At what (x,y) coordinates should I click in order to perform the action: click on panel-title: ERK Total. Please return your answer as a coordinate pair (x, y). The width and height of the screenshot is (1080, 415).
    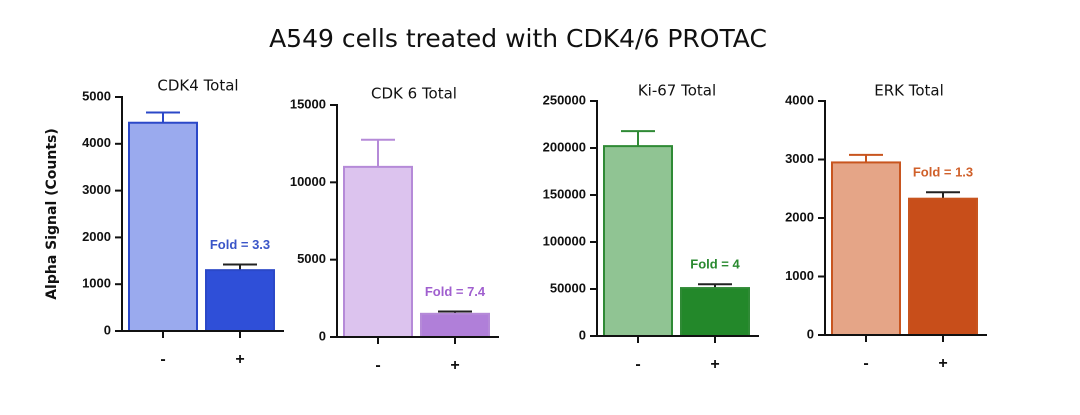
    Looking at the image, I should click on (909, 91).